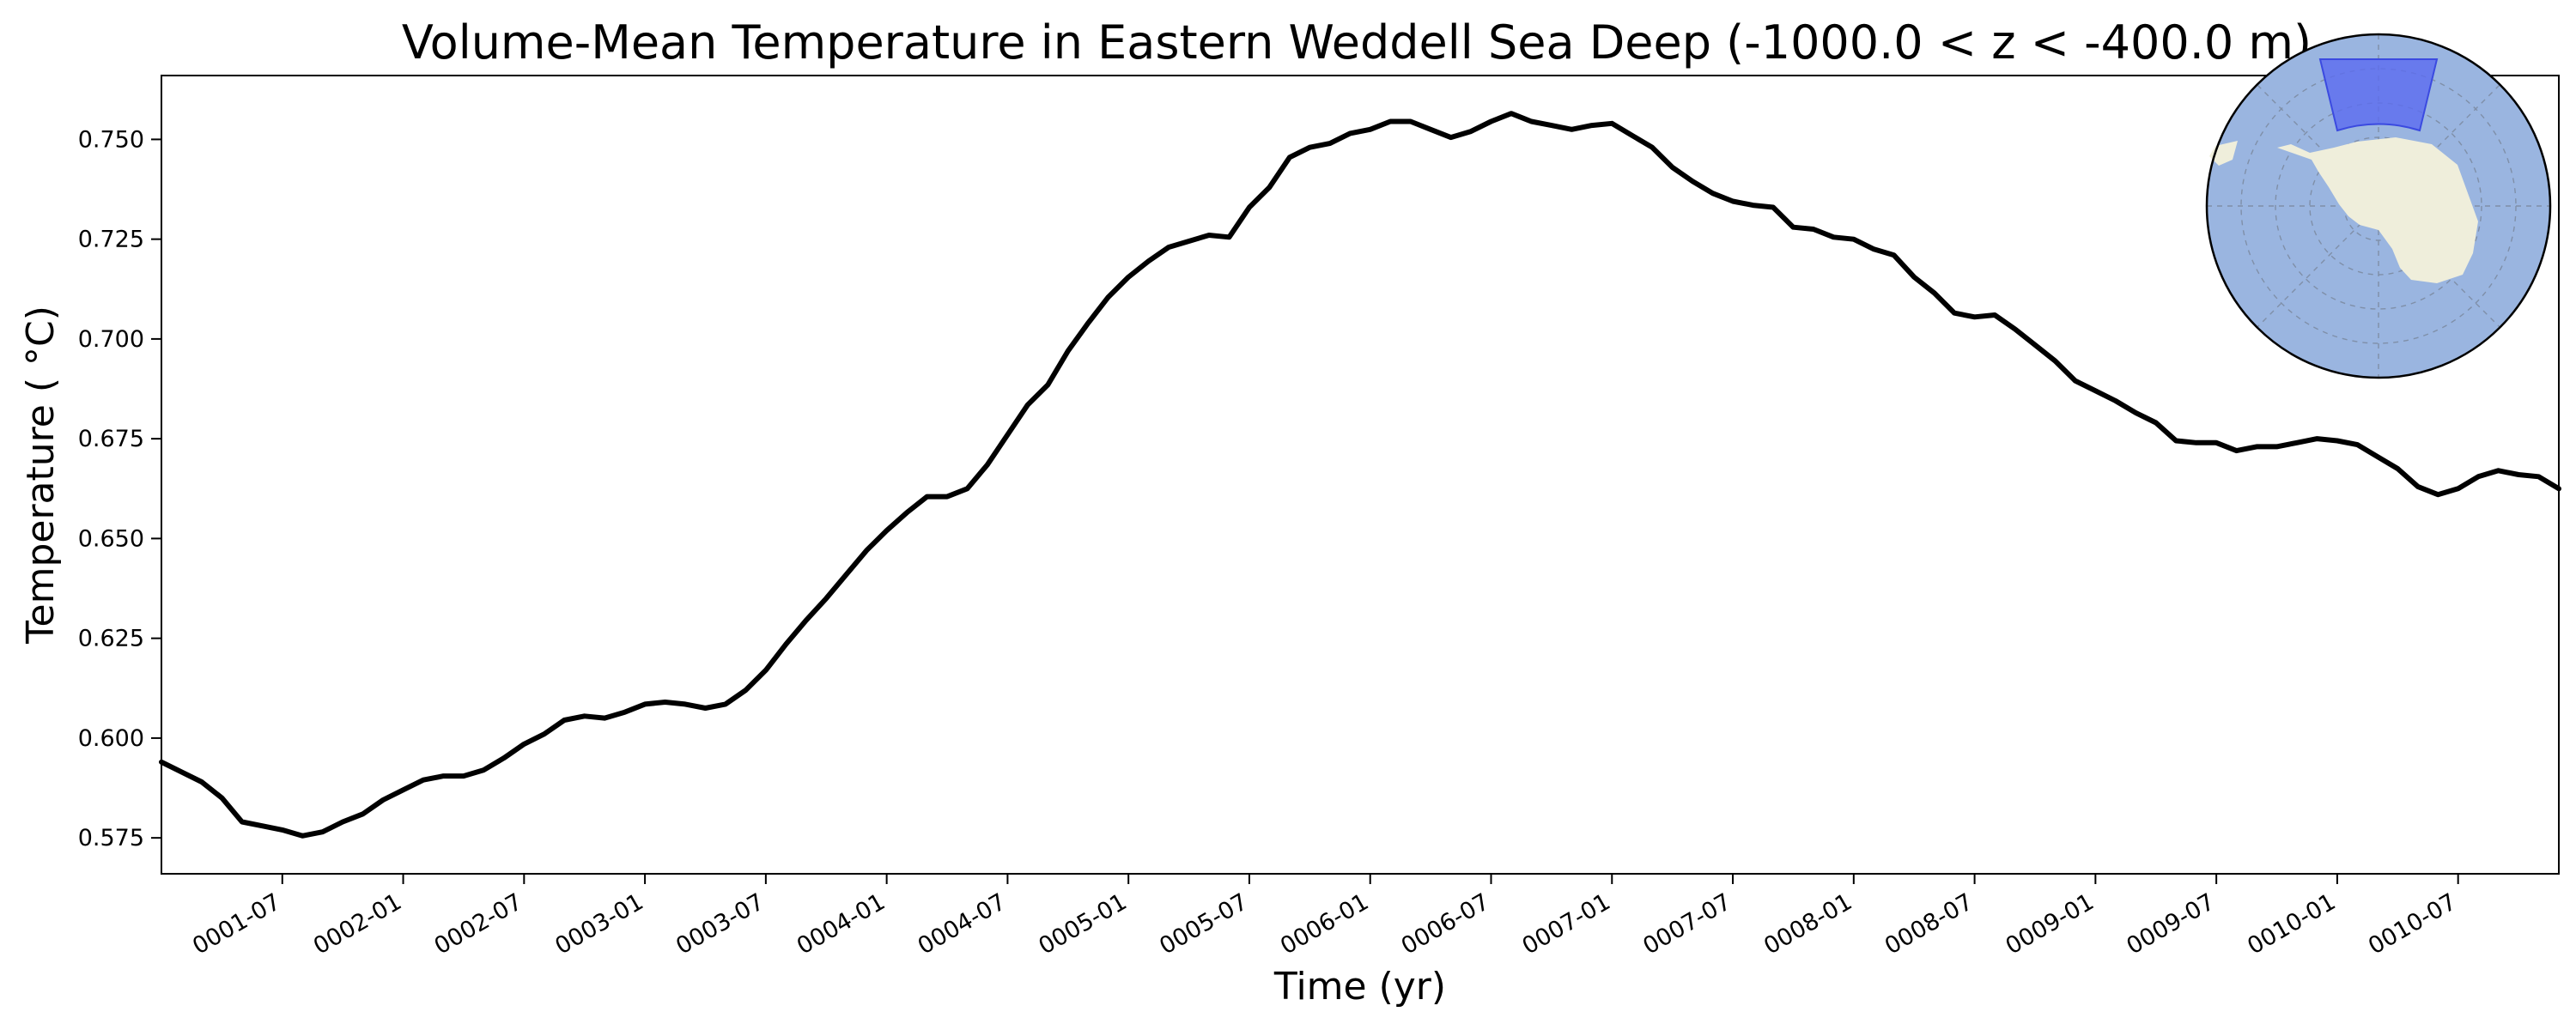 The height and width of the screenshot is (1030, 2576). What do you see at coordinates (1929, 924) in the screenshot?
I see `x-tick-label: 0008-07` at bounding box center [1929, 924].